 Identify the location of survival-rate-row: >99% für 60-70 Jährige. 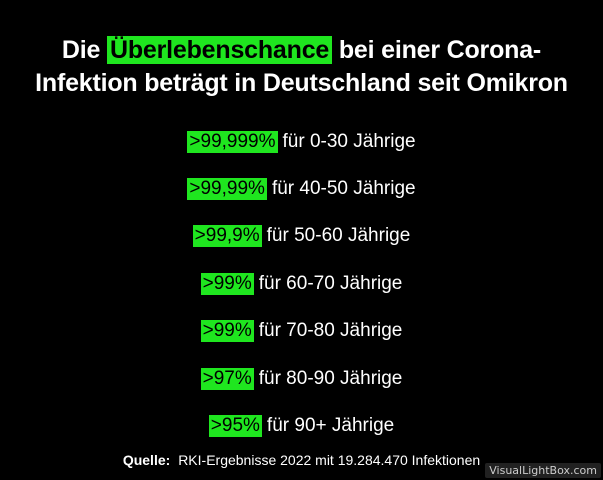
(301, 283).